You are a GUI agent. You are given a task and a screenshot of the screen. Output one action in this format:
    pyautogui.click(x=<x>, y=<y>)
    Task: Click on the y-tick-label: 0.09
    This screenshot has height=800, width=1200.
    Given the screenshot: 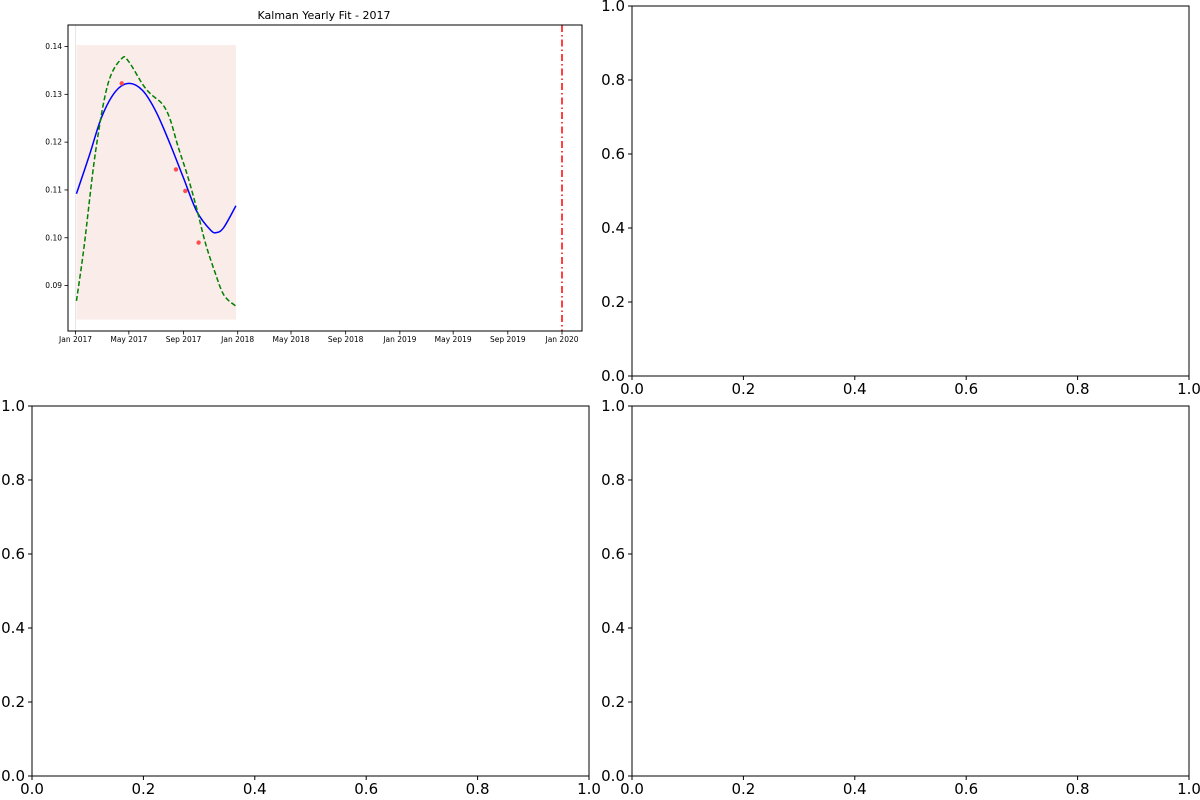 What is the action you would take?
    pyautogui.click(x=53, y=285)
    